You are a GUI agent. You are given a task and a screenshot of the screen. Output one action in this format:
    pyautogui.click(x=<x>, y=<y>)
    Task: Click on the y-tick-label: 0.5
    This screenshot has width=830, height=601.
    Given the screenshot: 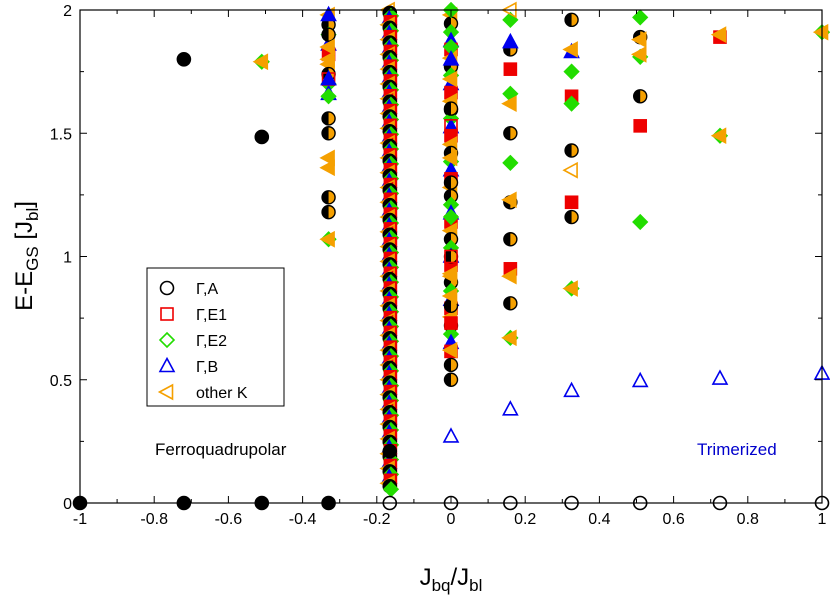 What is the action you would take?
    pyautogui.click(x=61, y=381)
    